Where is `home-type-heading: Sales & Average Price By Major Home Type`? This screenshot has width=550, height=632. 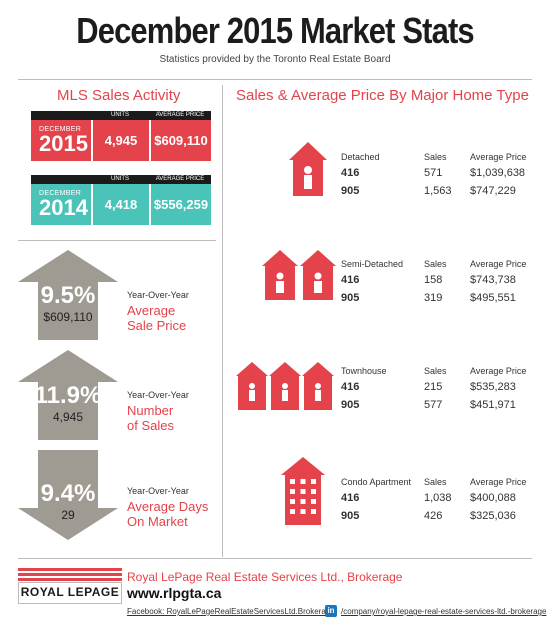 home-type-heading: Sales & Average Price By Major Home Type is located at coordinates (382, 95).